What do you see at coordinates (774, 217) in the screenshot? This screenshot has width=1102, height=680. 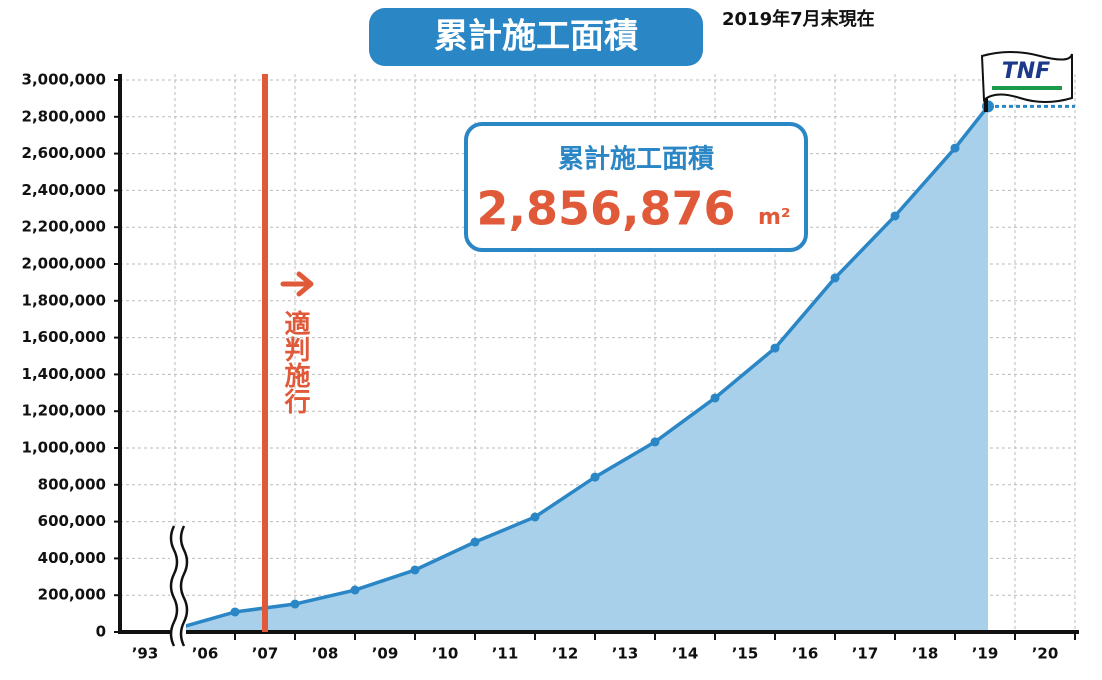 I see `total-unit: m²` at bounding box center [774, 217].